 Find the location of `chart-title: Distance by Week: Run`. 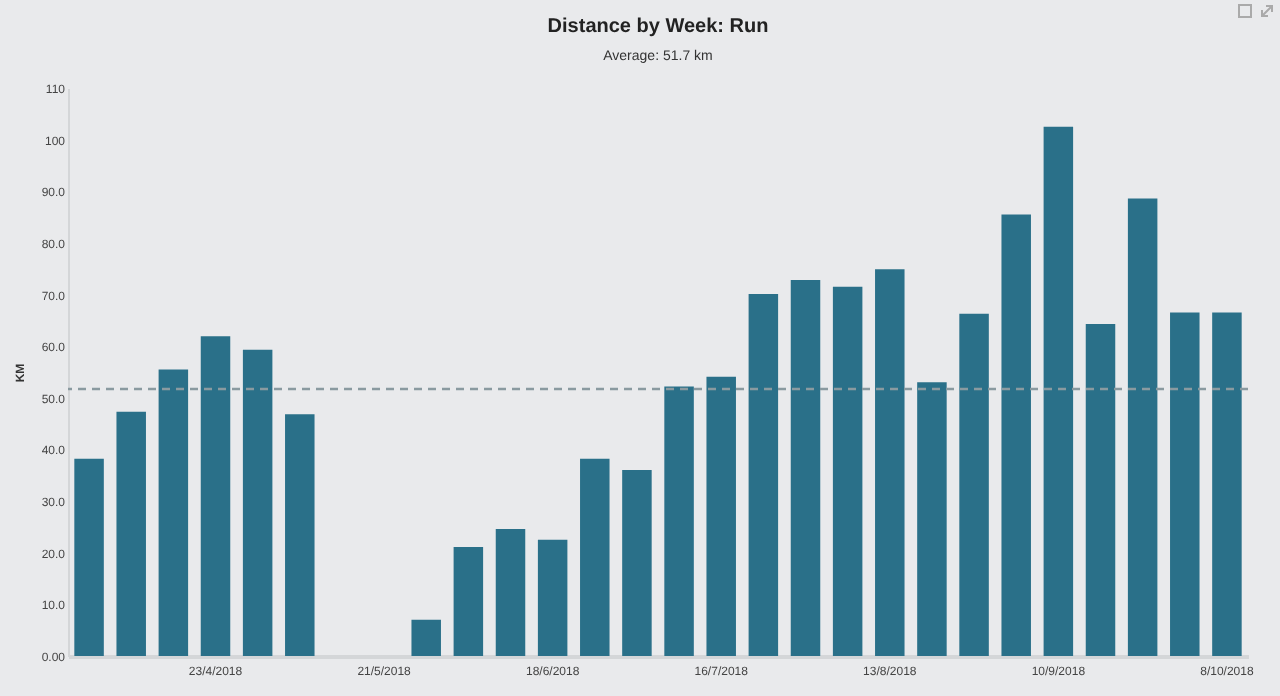

chart-title: Distance by Week: Run is located at coordinates (658, 27).